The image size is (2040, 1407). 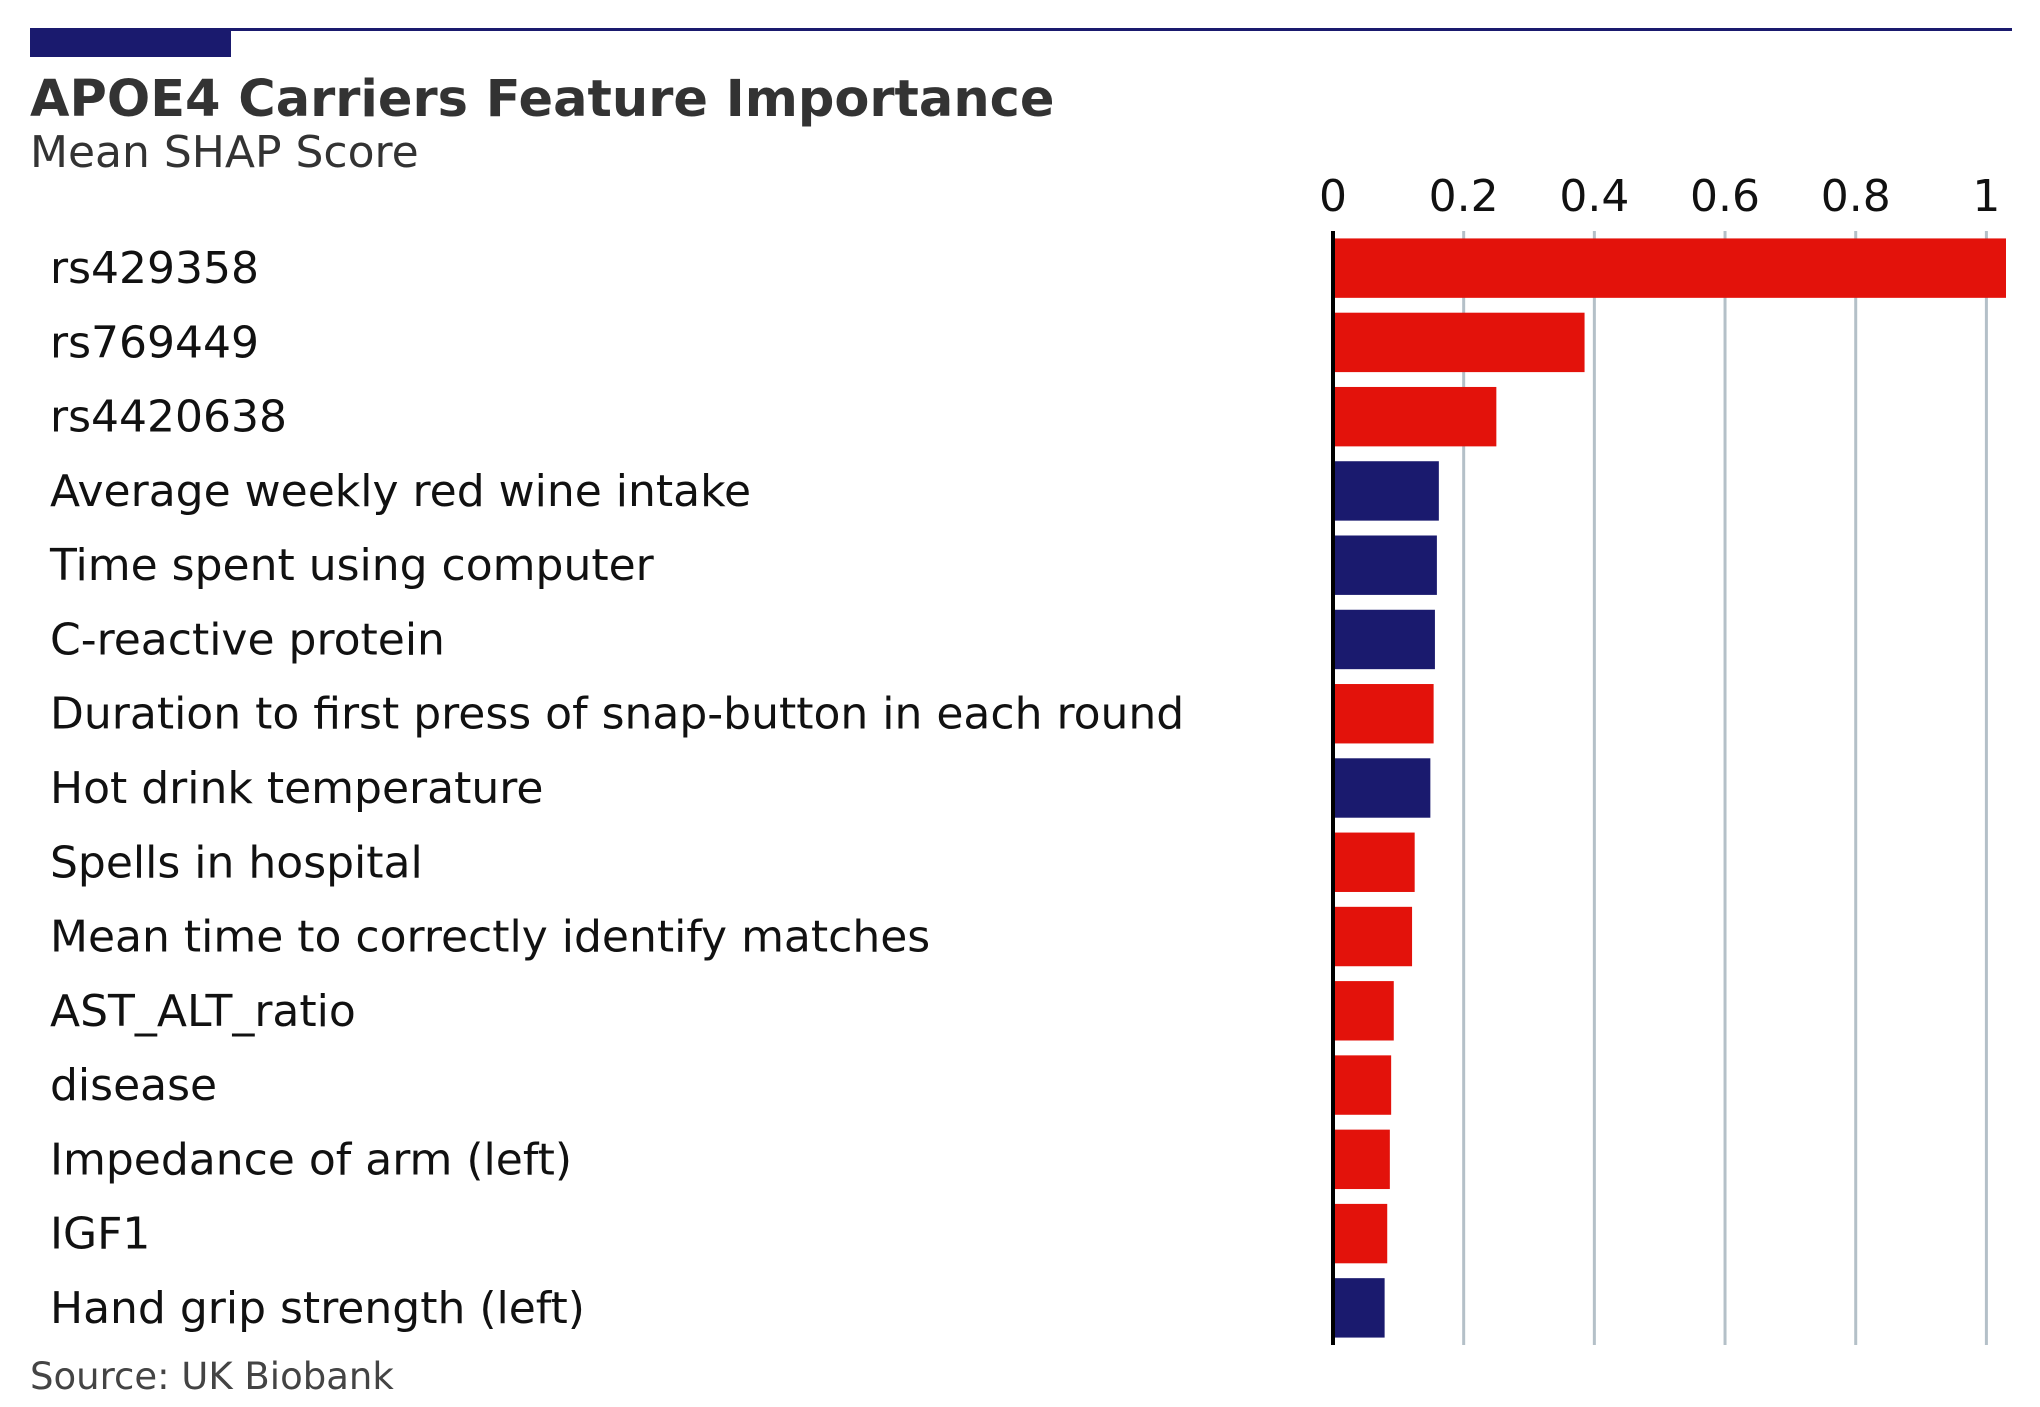 I want to click on category-label: Mean time to correctly identify matches, so click(x=490, y=937).